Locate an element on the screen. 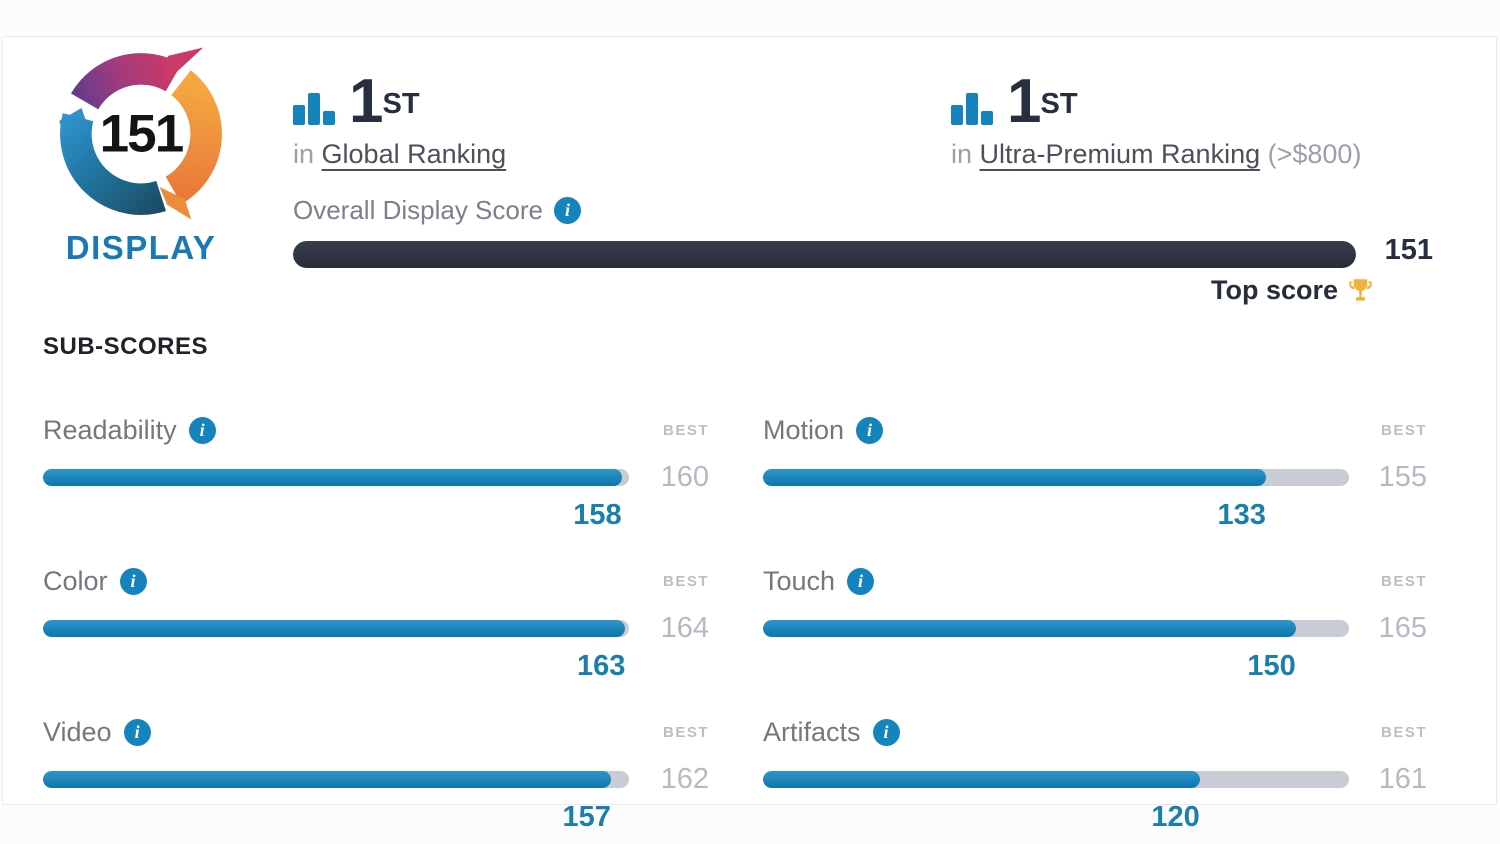  ultra-premium-ranking-link: Ultra-Premium Ranking is located at coordinates (1120, 154).